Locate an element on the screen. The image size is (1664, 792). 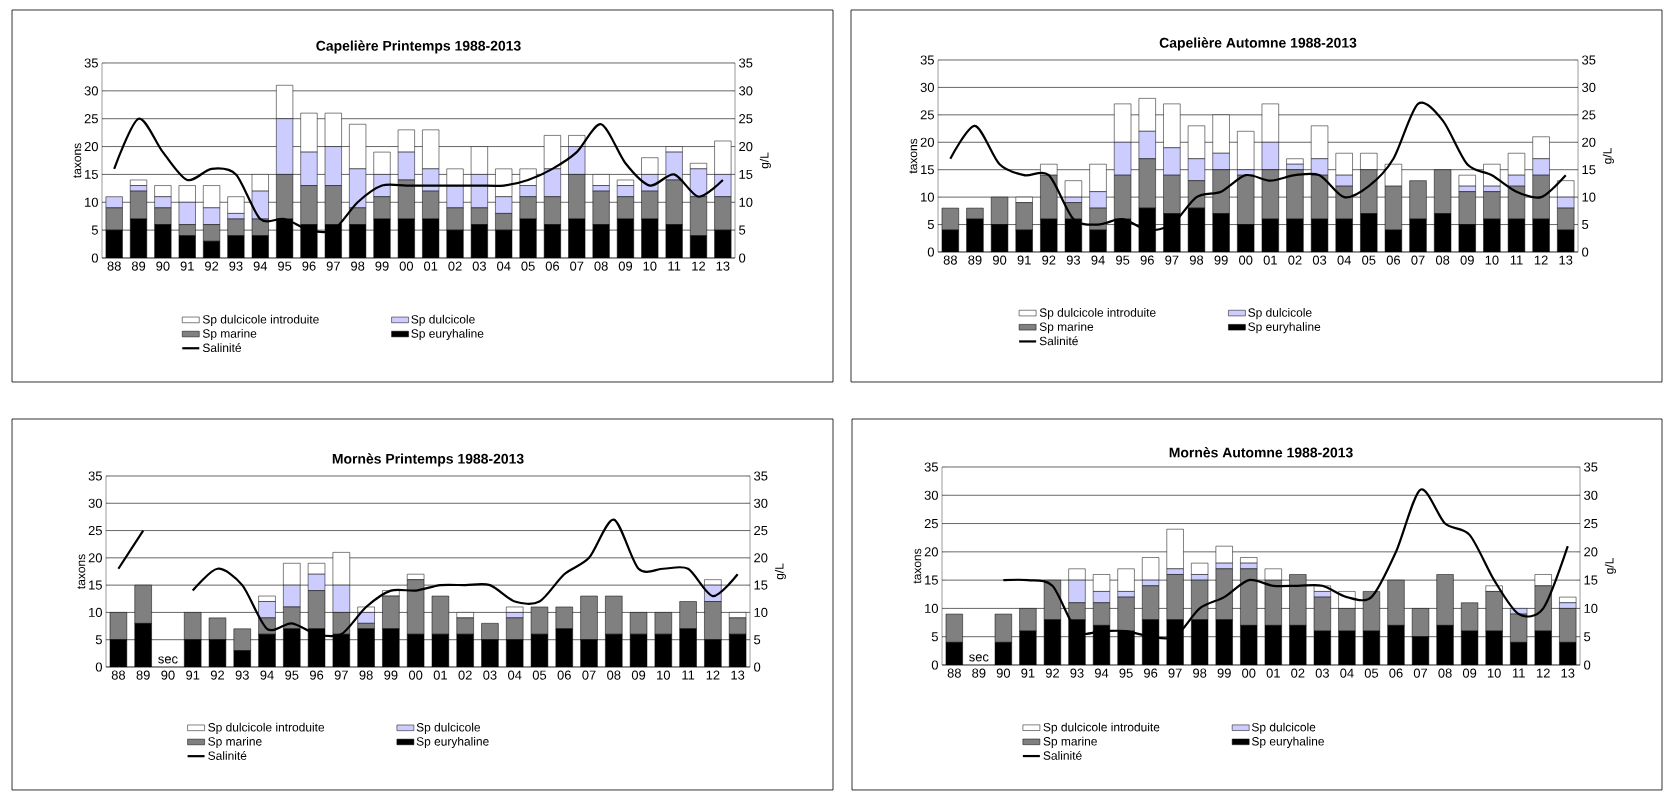
legend-label: Salinité is located at coordinates (1058, 341).